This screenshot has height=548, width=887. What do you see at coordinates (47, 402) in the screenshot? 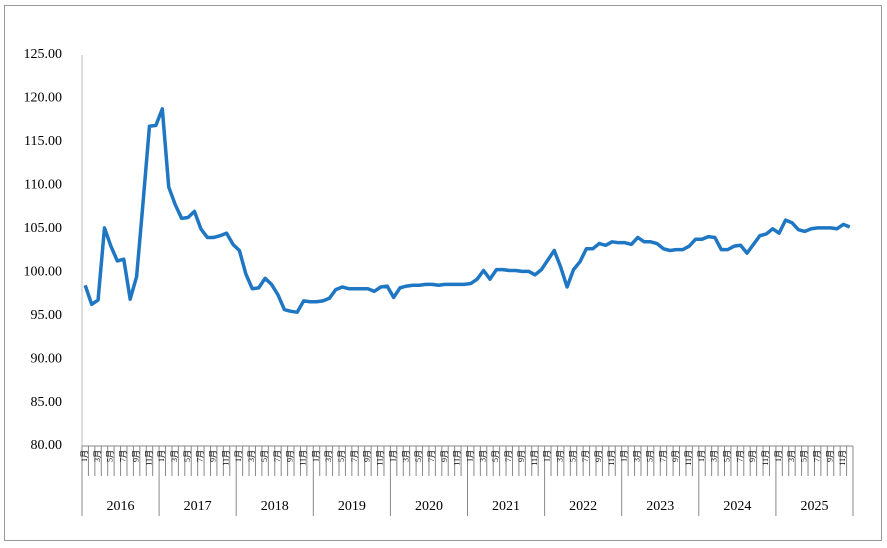
I see `y-tick-label: 85.00` at bounding box center [47, 402].